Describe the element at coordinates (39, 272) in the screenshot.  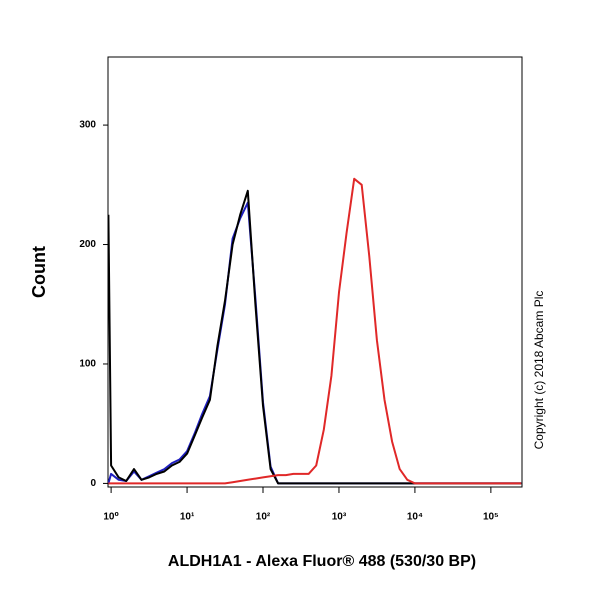
I see `y-axis-label: Count` at that location.